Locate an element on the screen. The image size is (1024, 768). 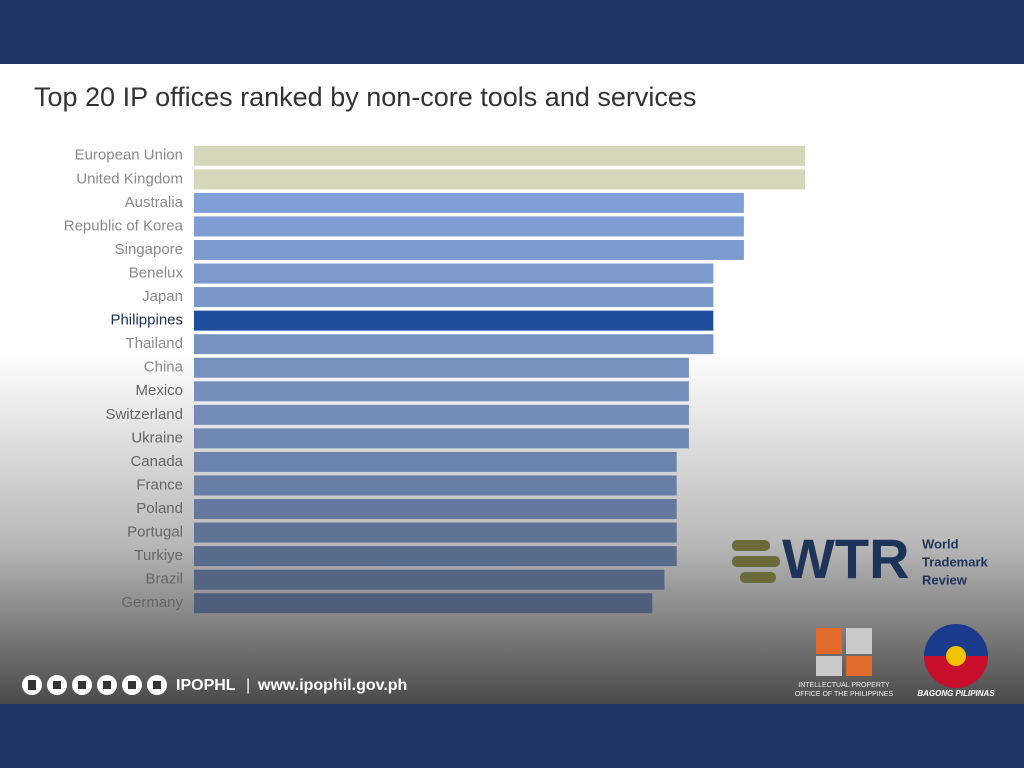
top-band is located at coordinates (512, 32).